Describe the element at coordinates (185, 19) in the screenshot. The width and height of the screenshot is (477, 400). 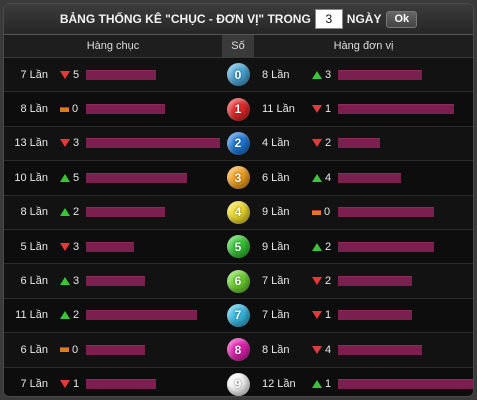
I see `title-text: BẢNG THỐNG KÊ "CHỤC - ĐƠN VỊ" TRONG` at that location.